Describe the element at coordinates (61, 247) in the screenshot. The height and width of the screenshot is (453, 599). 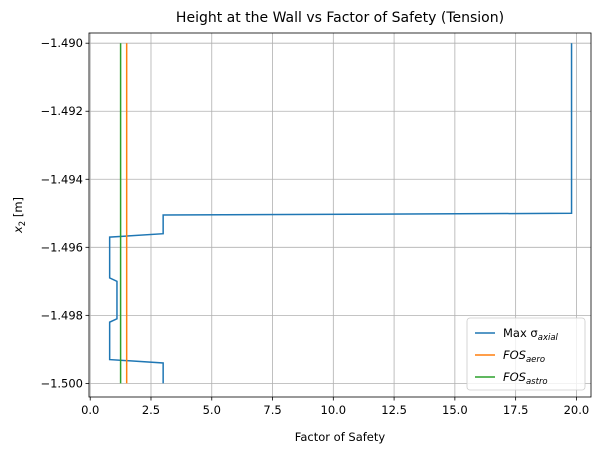
I see `y-tick-label: −1.496` at that location.